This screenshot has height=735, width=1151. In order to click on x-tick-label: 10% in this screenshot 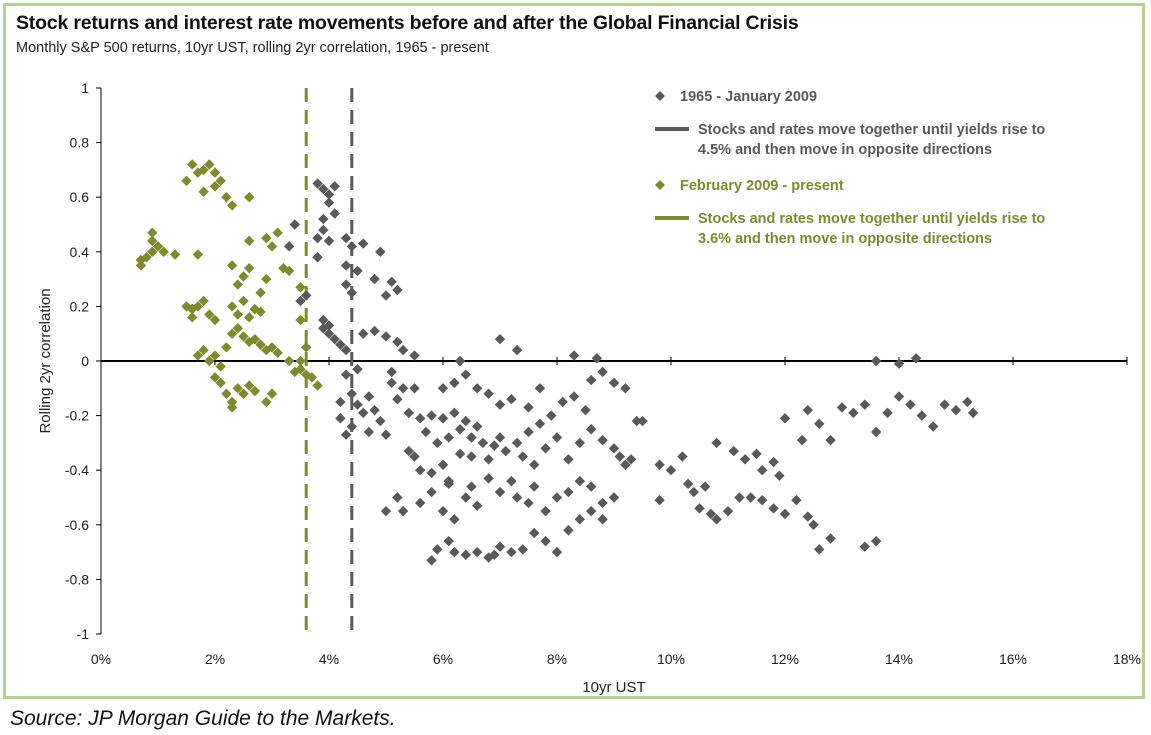, I will do `click(671, 659)`.